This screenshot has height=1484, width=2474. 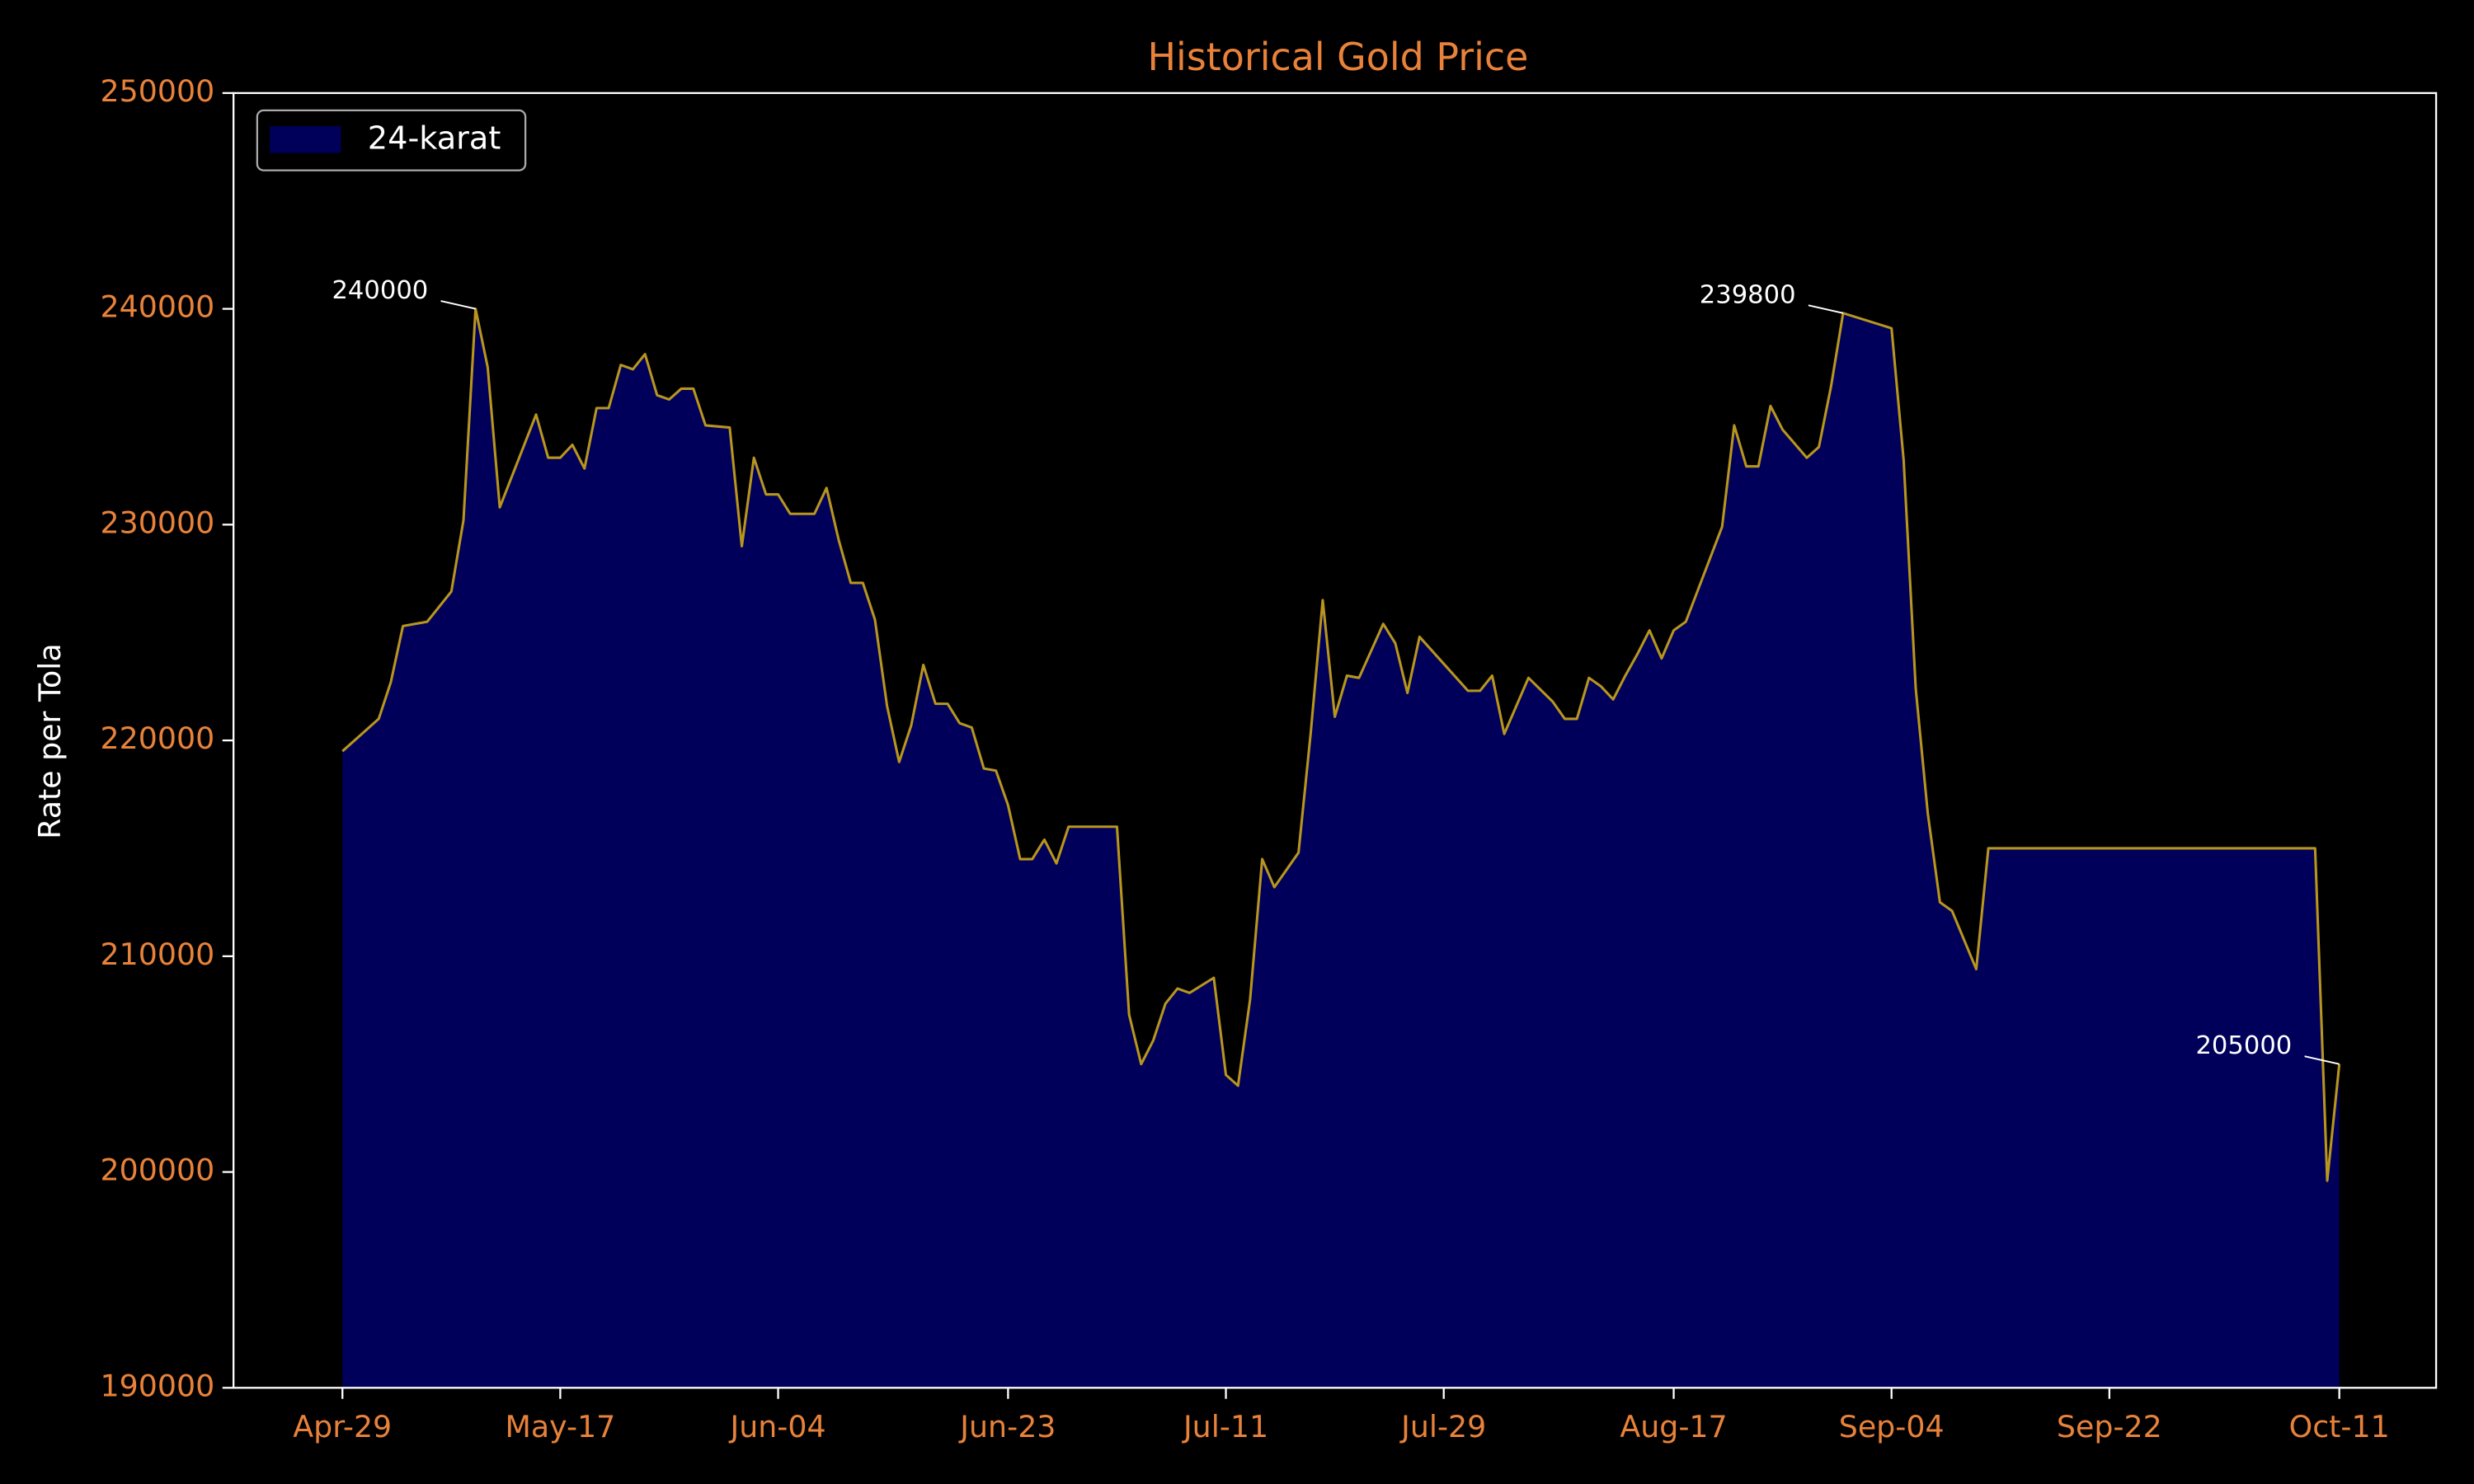 What do you see at coordinates (2109, 1426) in the screenshot?
I see `x-tick-label: Sep-22` at bounding box center [2109, 1426].